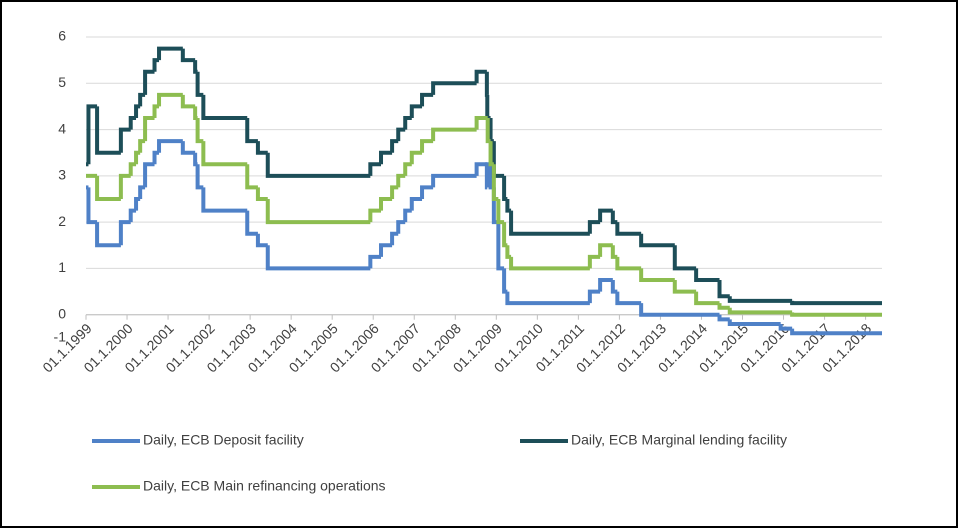 The width and height of the screenshot is (958, 528). Describe the element at coordinates (62, 36) in the screenshot. I see `y-tick-label: 6` at that location.